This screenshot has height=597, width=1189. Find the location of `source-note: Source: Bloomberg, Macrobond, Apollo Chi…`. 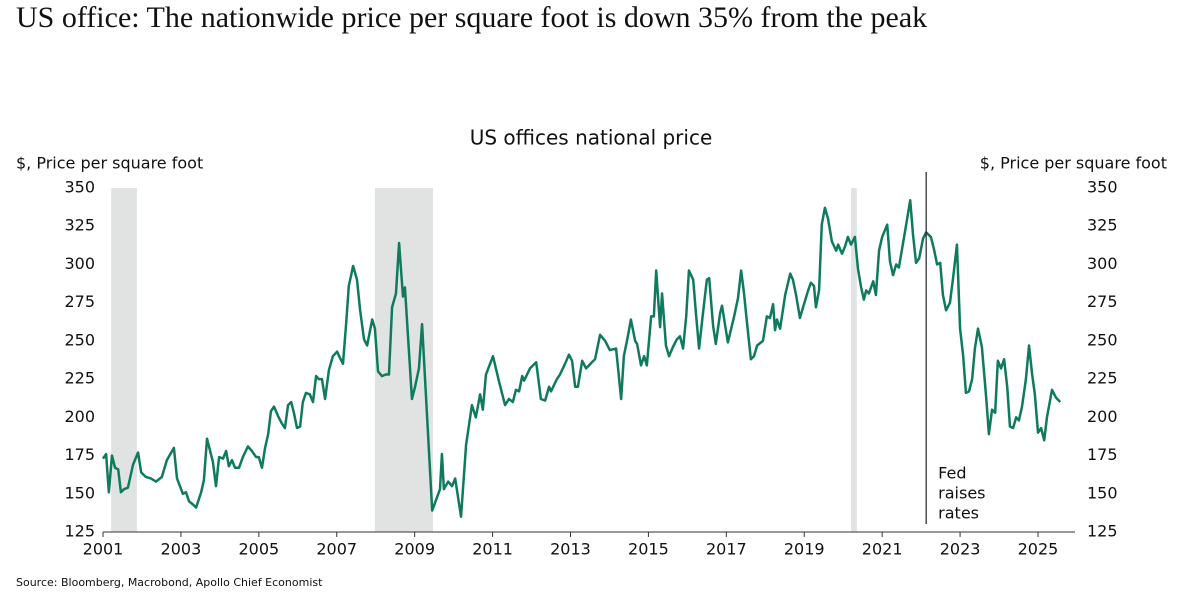

source-note: Source: Bloomberg, Macrobond, Apollo Chi… is located at coordinates (169, 582).